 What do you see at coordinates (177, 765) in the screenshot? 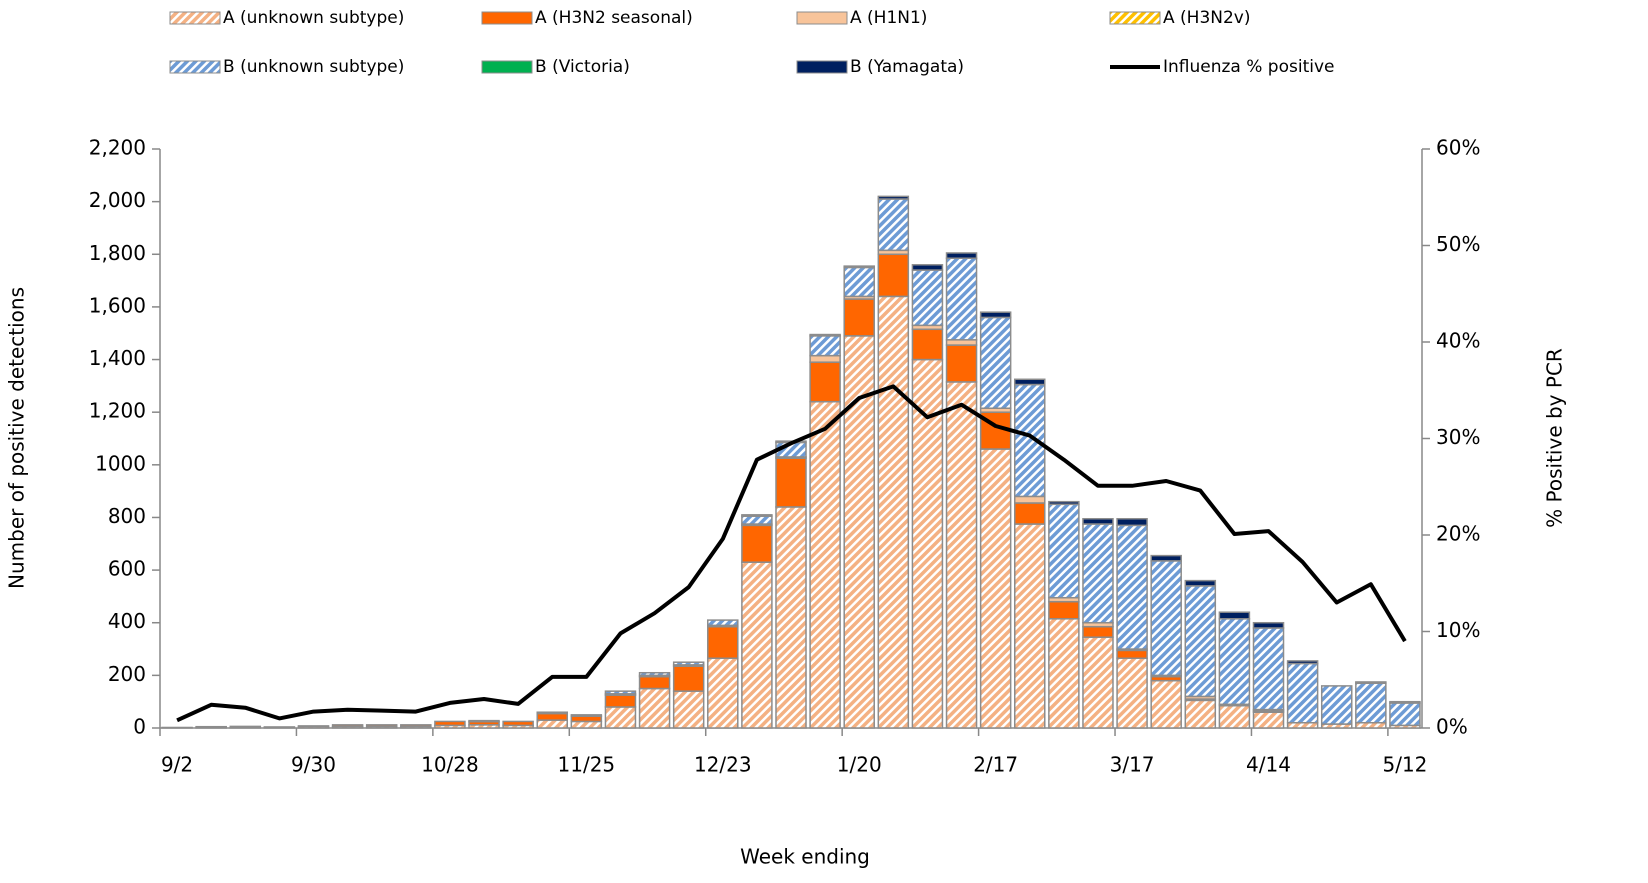
I see `x-tick-label: 9/2` at bounding box center [177, 765].